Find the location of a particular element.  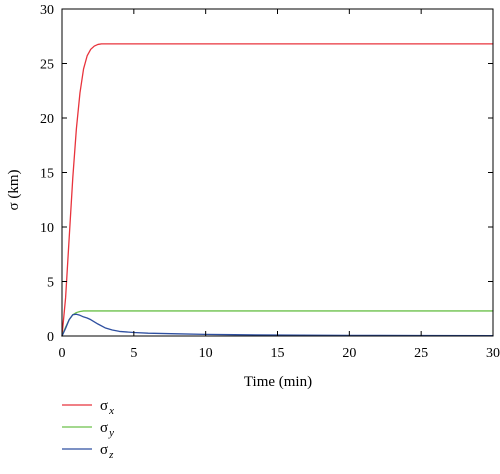

legend-label-z: σz is located at coordinates (107, 451).